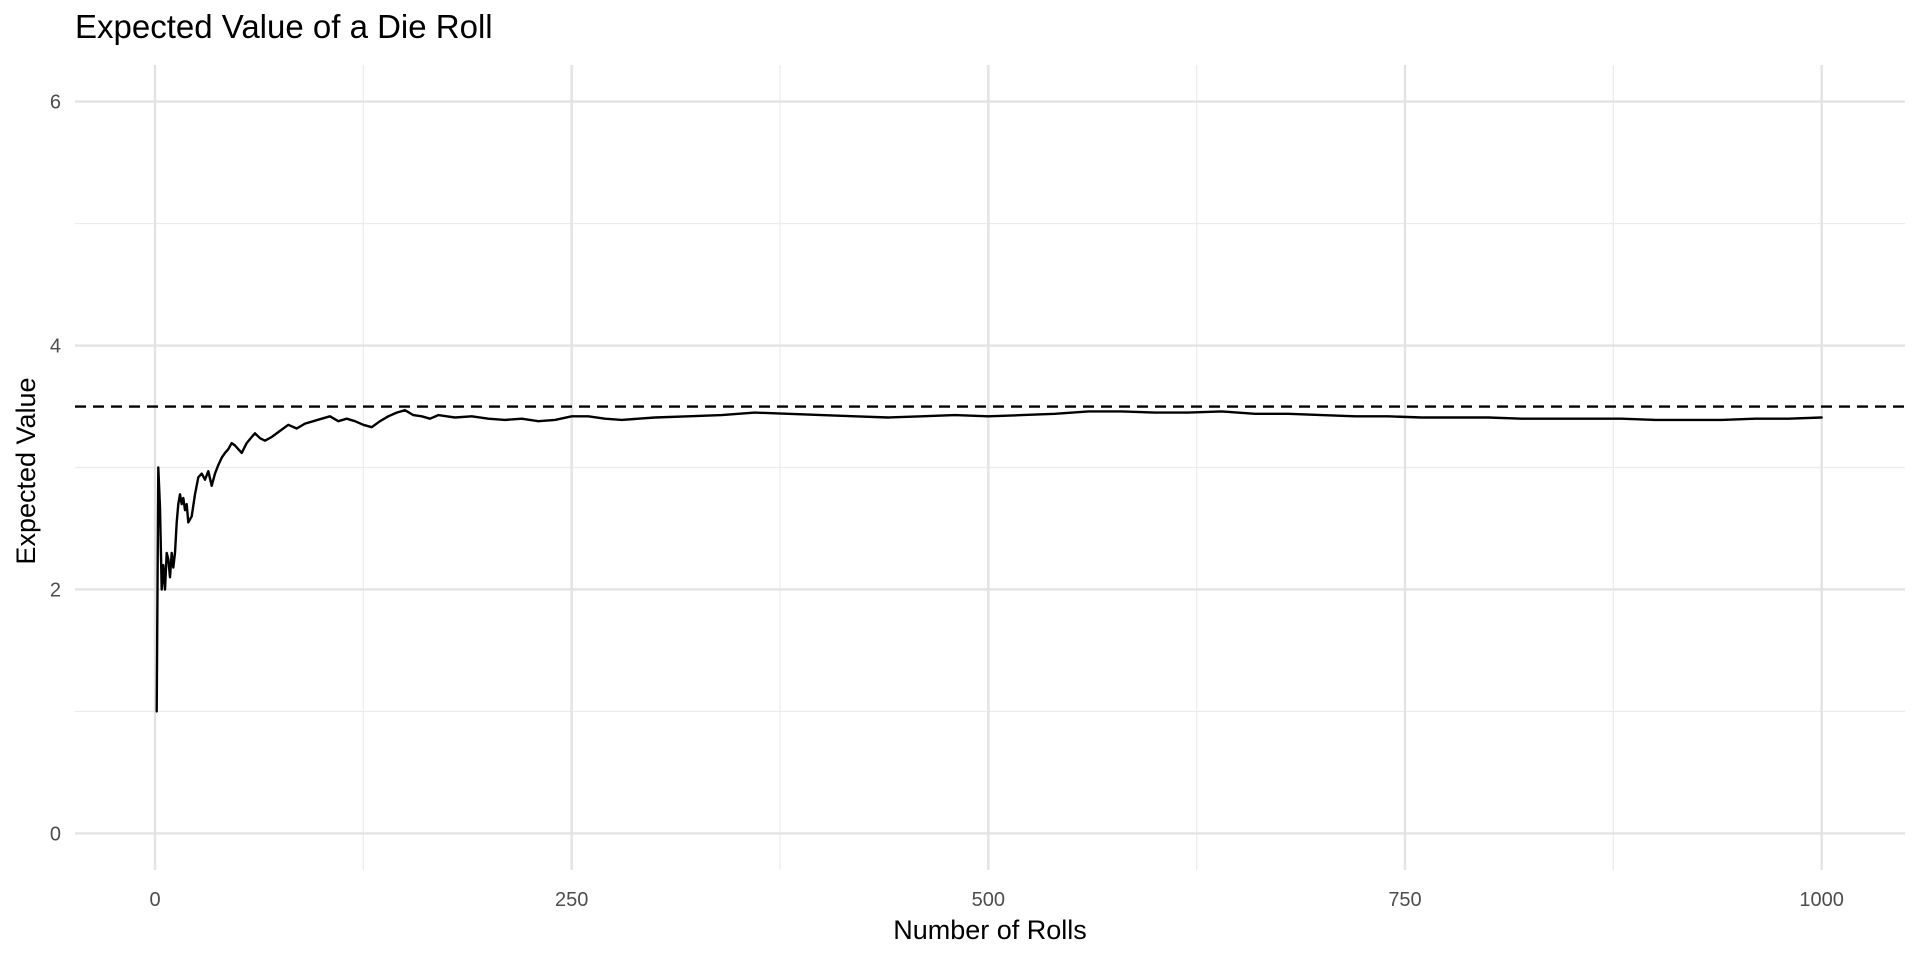 This screenshot has width=1920, height=960. Describe the element at coordinates (154, 900) in the screenshot. I see `x-tick-label: 0` at that location.